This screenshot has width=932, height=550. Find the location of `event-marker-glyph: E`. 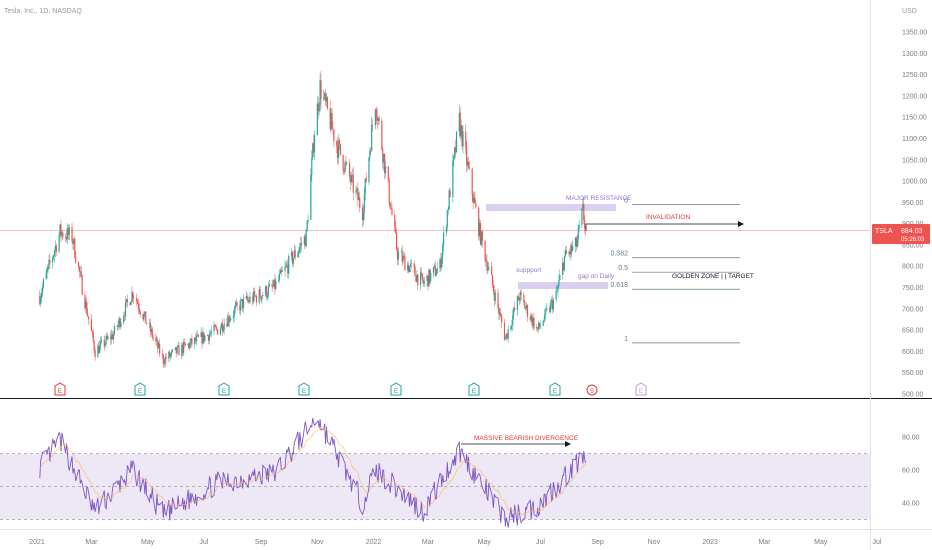

event-marker-glyph: E is located at coordinates (641, 391).